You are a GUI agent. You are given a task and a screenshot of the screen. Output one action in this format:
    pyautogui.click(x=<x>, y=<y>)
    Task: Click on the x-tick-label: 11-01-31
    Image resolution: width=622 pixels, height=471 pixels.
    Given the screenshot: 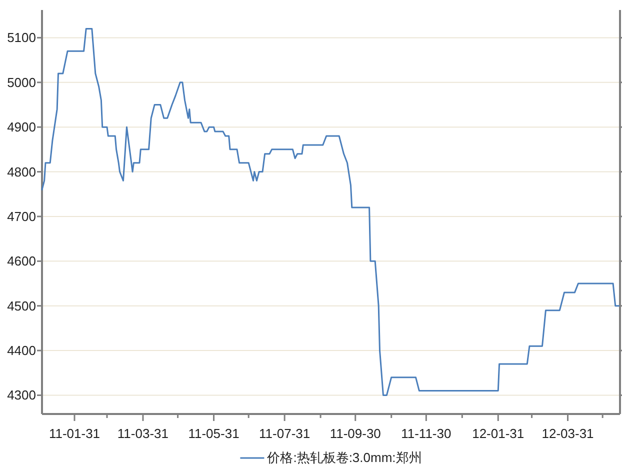 What is the action you would take?
    pyautogui.click(x=74, y=433)
    